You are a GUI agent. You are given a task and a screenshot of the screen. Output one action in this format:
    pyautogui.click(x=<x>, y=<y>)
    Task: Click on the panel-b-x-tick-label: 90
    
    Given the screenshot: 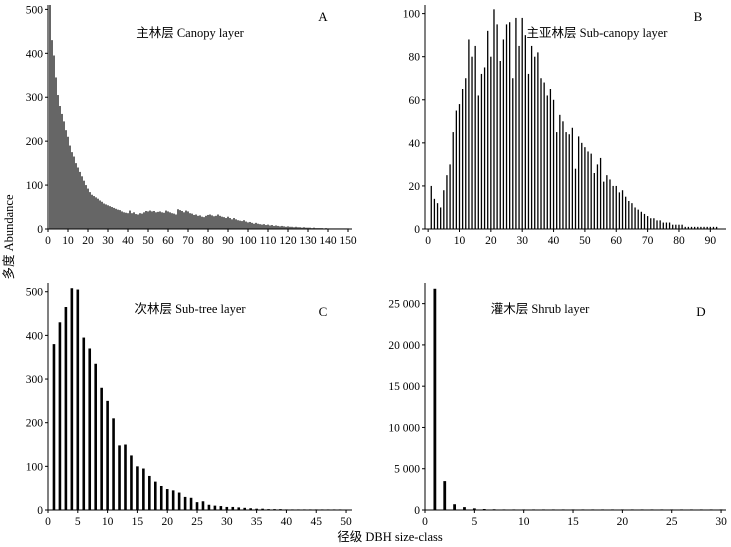 What is the action you would take?
    pyautogui.click(x=711, y=241)
    